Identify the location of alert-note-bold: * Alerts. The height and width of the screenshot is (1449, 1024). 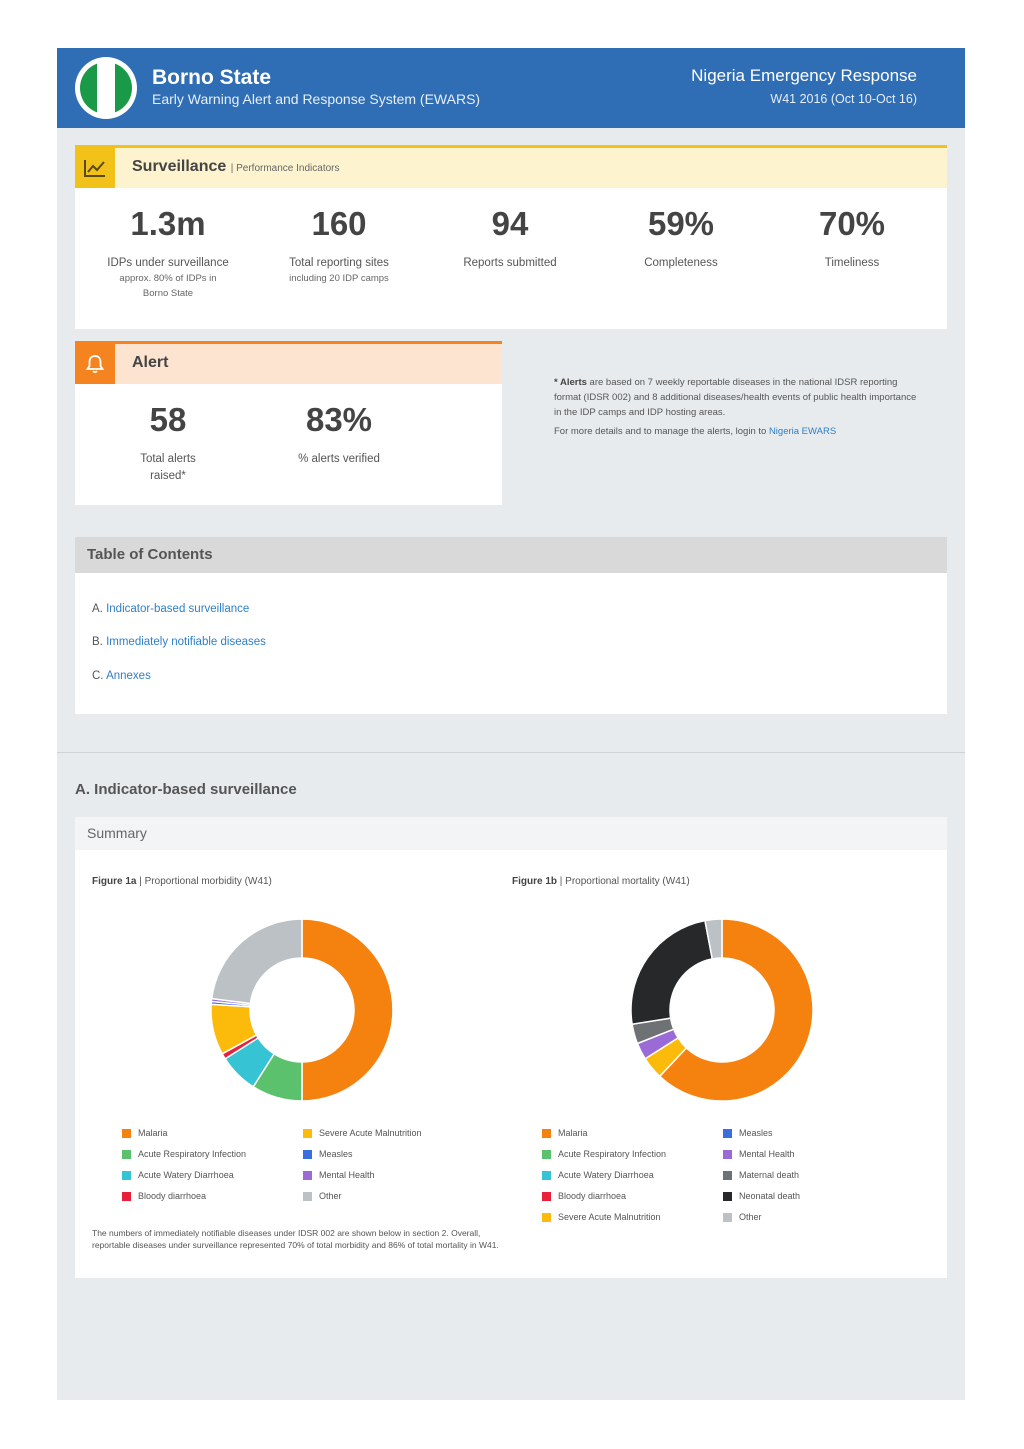
(570, 382).